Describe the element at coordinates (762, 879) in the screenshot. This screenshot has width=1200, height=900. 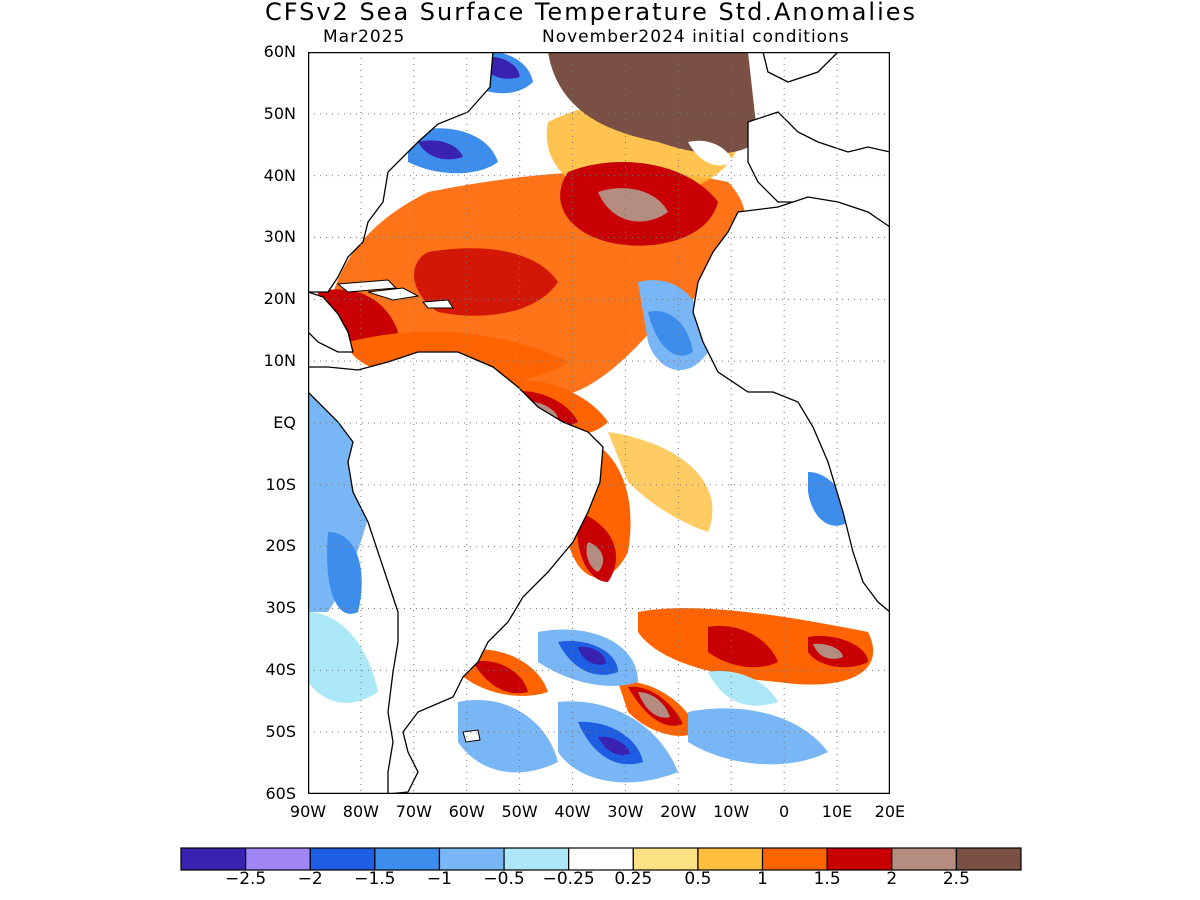
I see `colorbar-tick-label: 1` at that location.